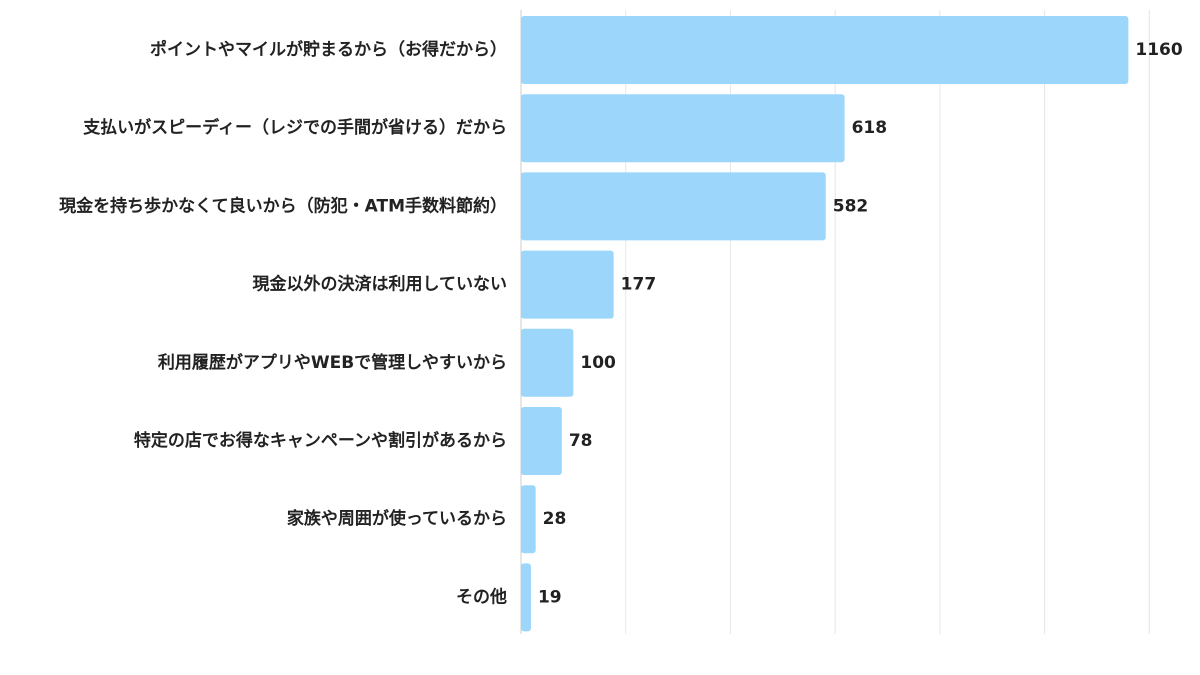 The height and width of the screenshot is (675, 1200). I want to click on category-label: 家族や周囲が使っているから, so click(397, 518).